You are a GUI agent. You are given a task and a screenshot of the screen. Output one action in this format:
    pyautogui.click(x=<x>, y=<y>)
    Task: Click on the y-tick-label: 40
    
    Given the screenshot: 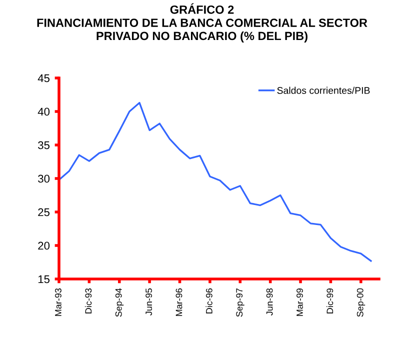 What is the action you would take?
    pyautogui.click(x=44, y=112)
    